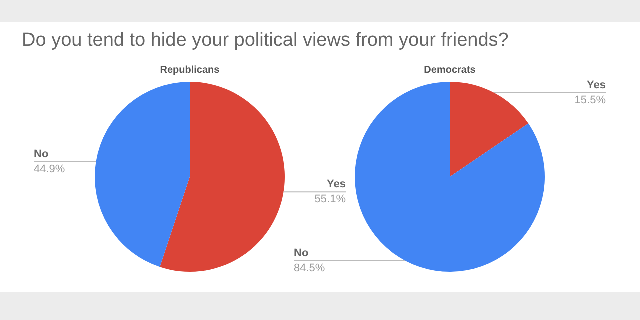 The height and width of the screenshot is (320, 640). What do you see at coordinates (310, 268) in the screenshot?
I see `data-label: 84.5%` at bounding box center [310, 268].